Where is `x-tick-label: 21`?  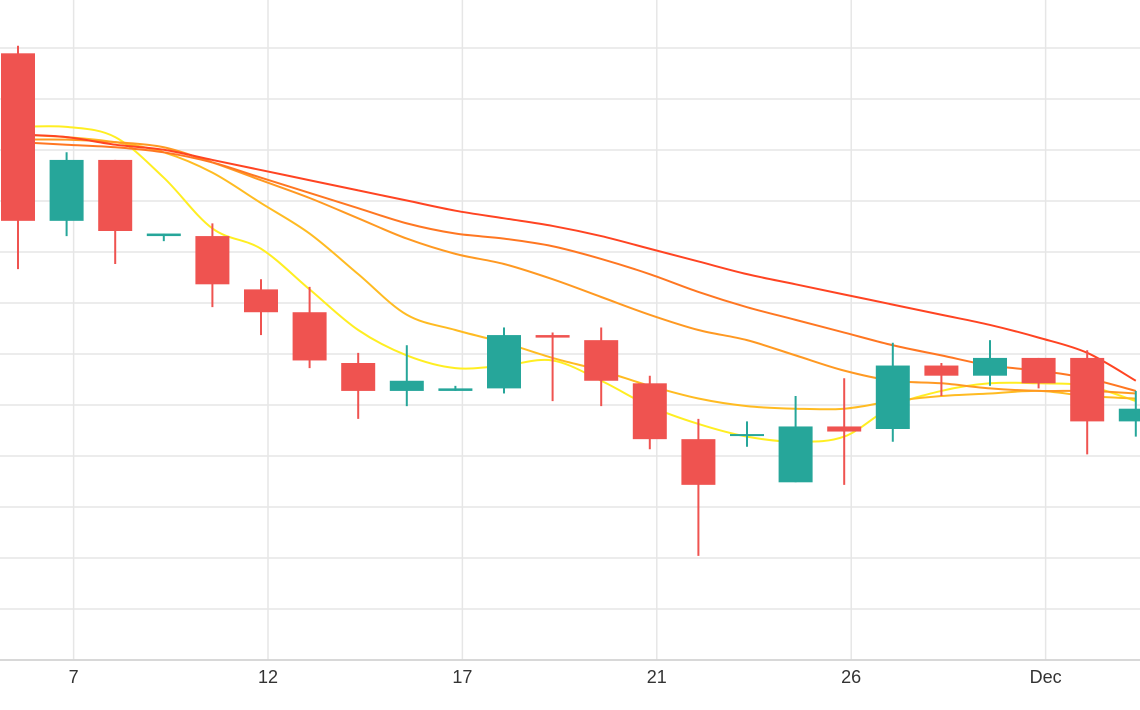 x-tick-label: 21 is located at coordinates (657, 677).